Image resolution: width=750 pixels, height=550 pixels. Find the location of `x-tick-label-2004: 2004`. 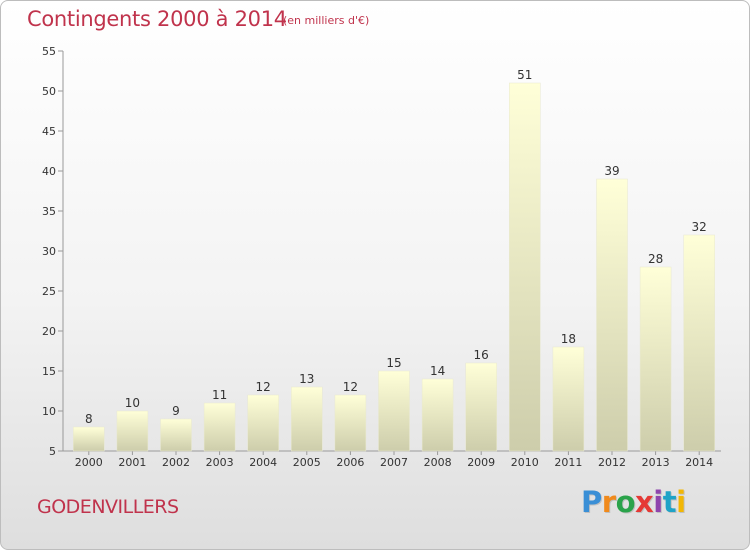

x-tick-label-2004: 2004 is located at coordinates (263, 462).